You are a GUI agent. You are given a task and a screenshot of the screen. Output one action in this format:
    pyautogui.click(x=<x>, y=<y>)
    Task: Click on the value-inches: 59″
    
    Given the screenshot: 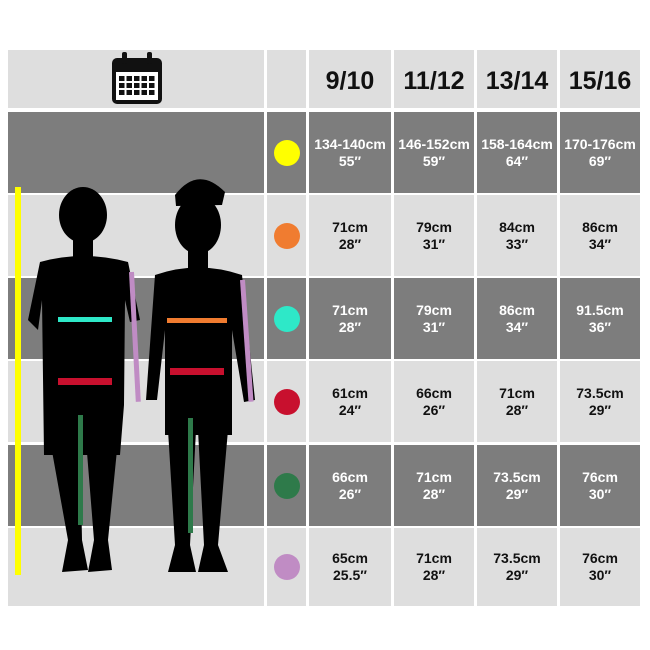 What is the action you would take?
    pyautogui.click(x=434, y=160)
    